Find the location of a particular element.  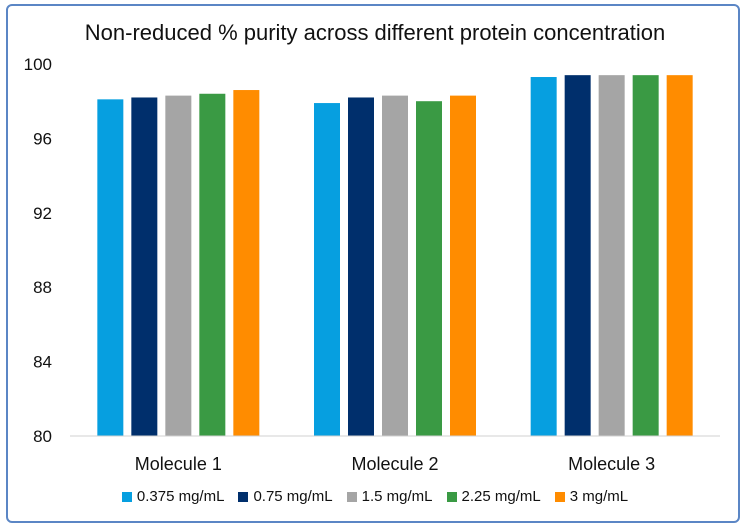

legend-label: 0.75 mg/mL is located at coordinates (293, 496).